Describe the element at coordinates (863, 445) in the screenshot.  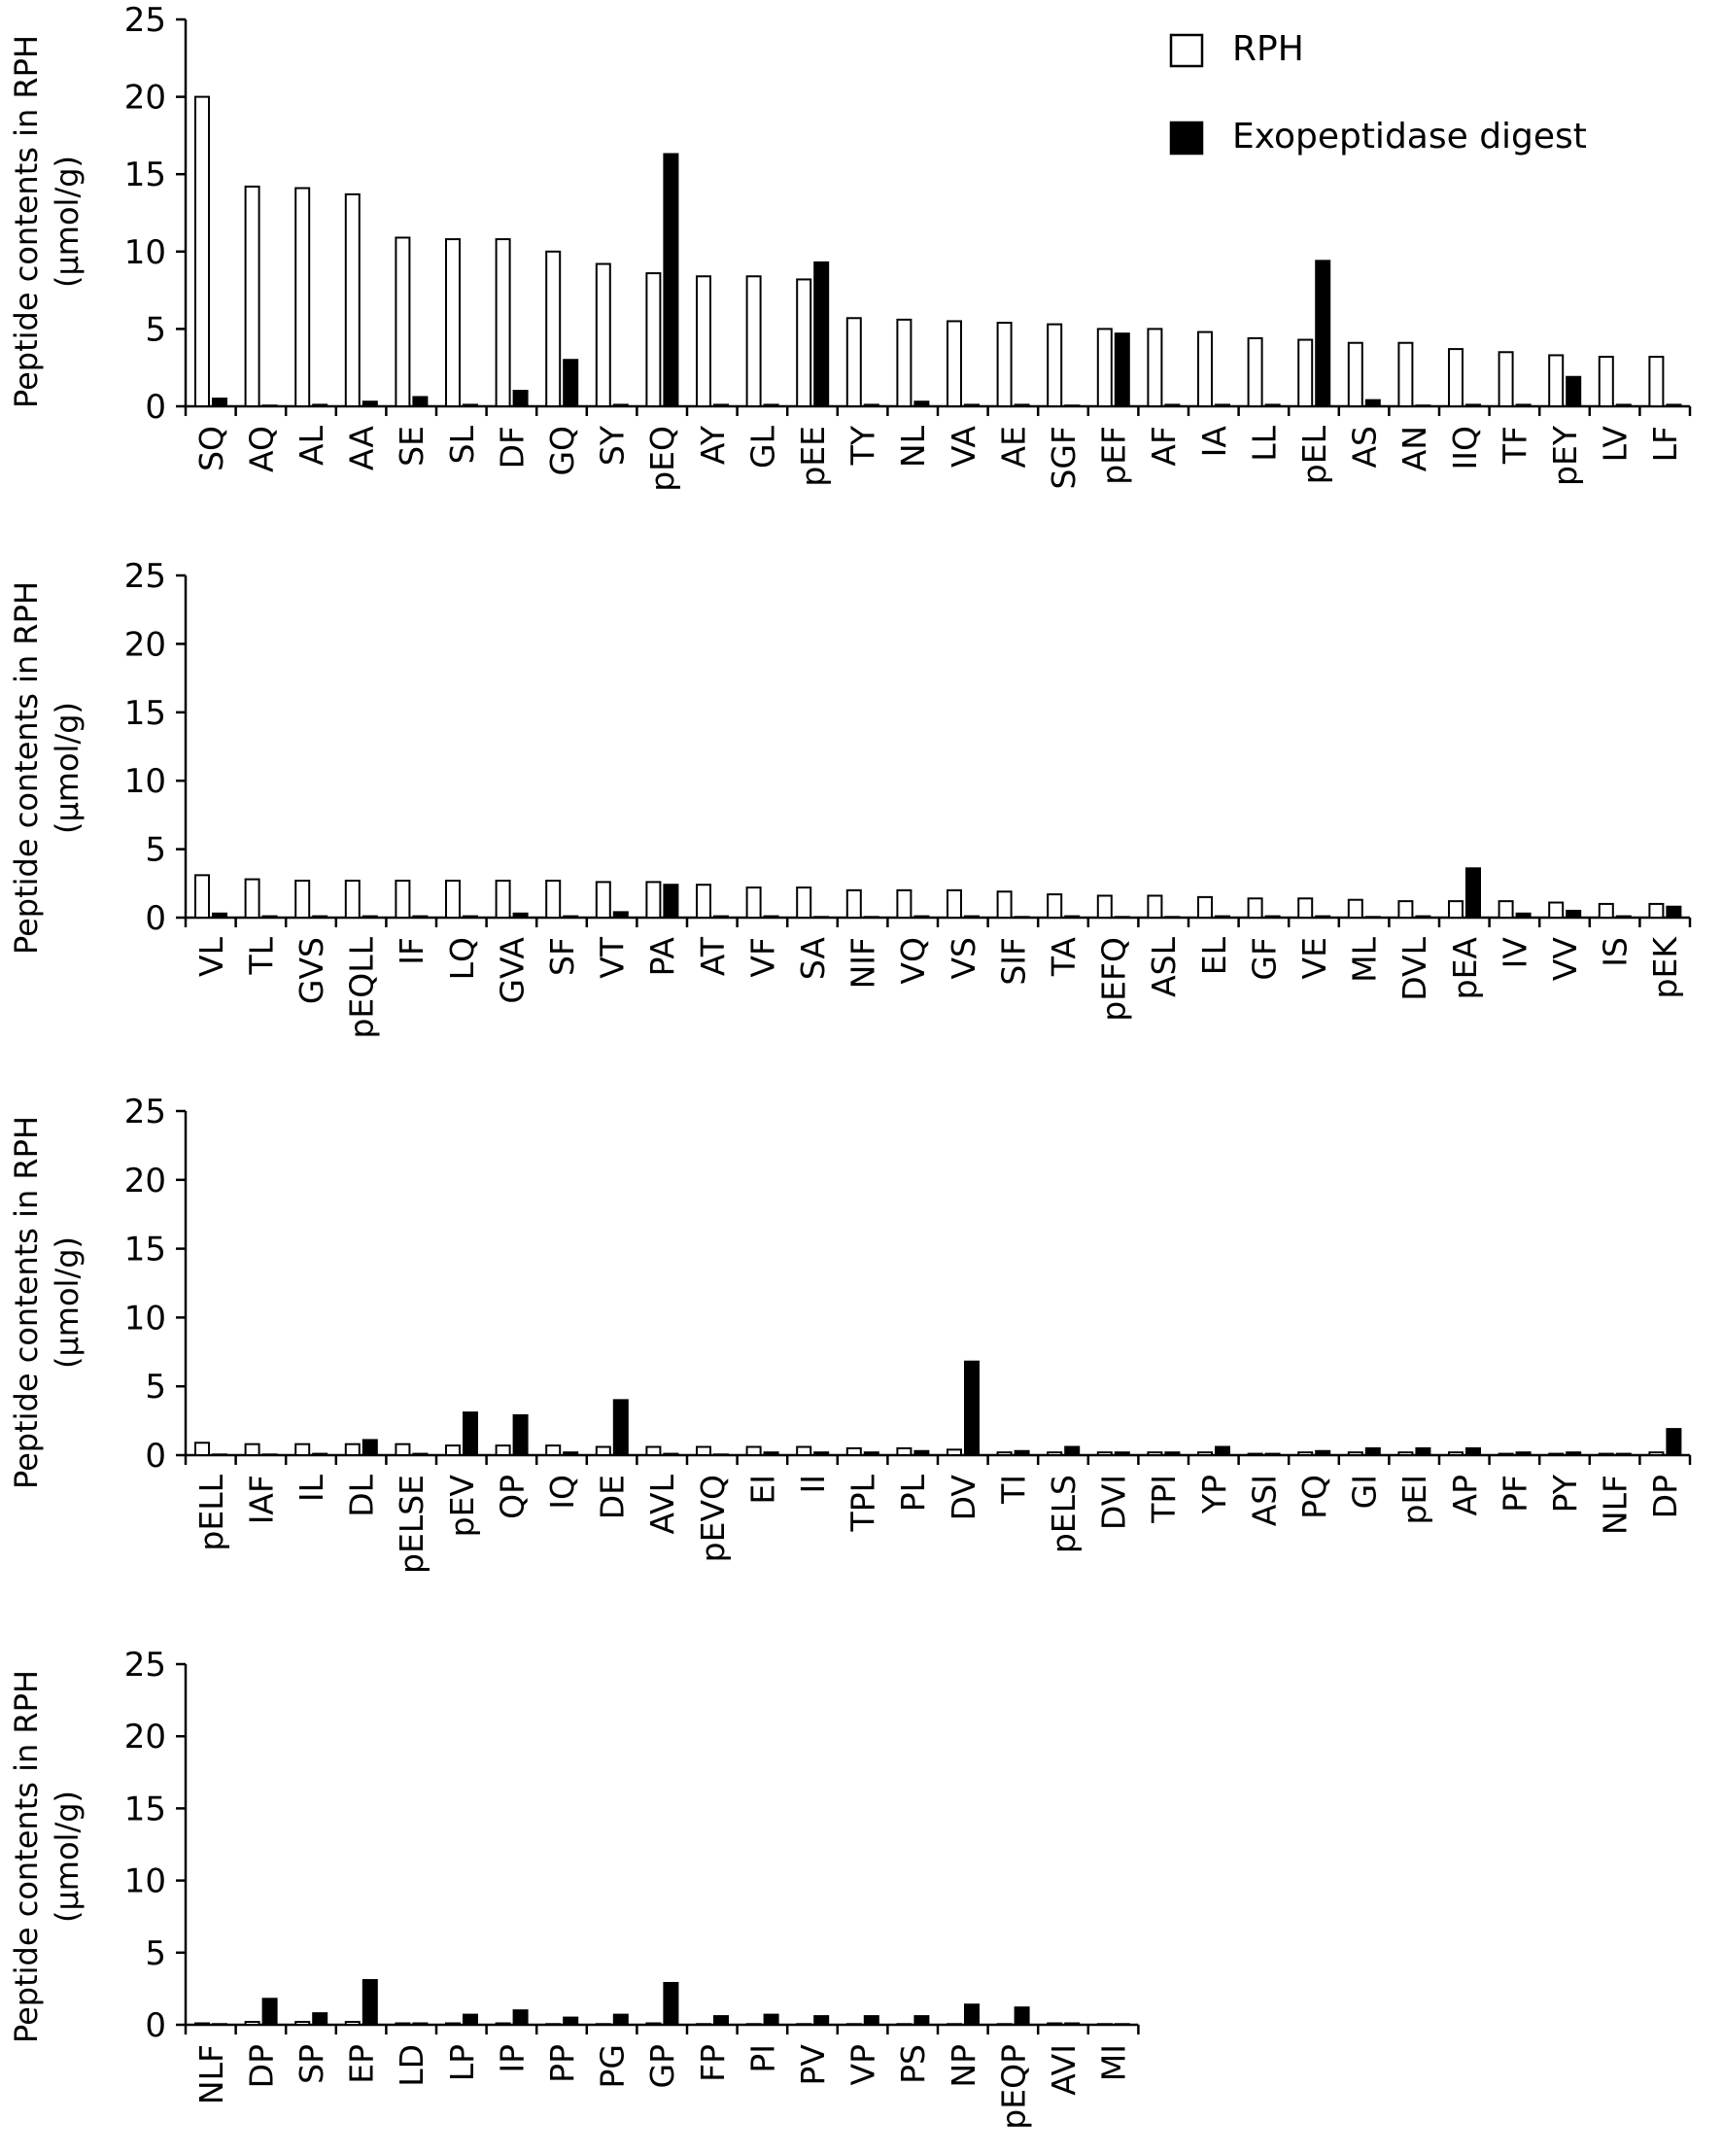
I see `x-tick-label: TY` at that location.